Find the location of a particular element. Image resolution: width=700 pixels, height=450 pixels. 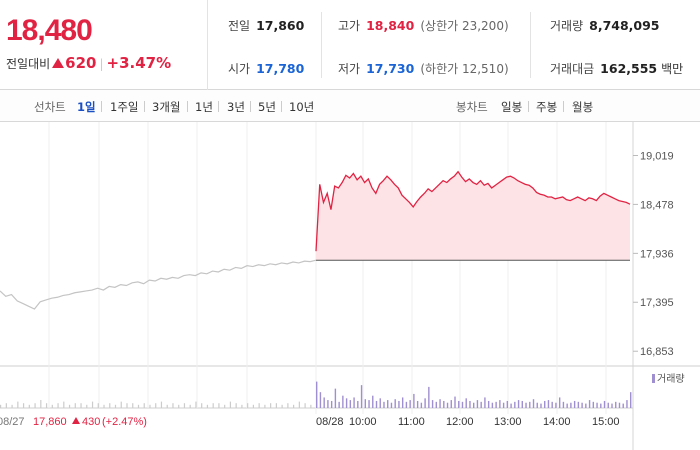

x-tick-label: 10:00 is located at coordinates (363, 422).